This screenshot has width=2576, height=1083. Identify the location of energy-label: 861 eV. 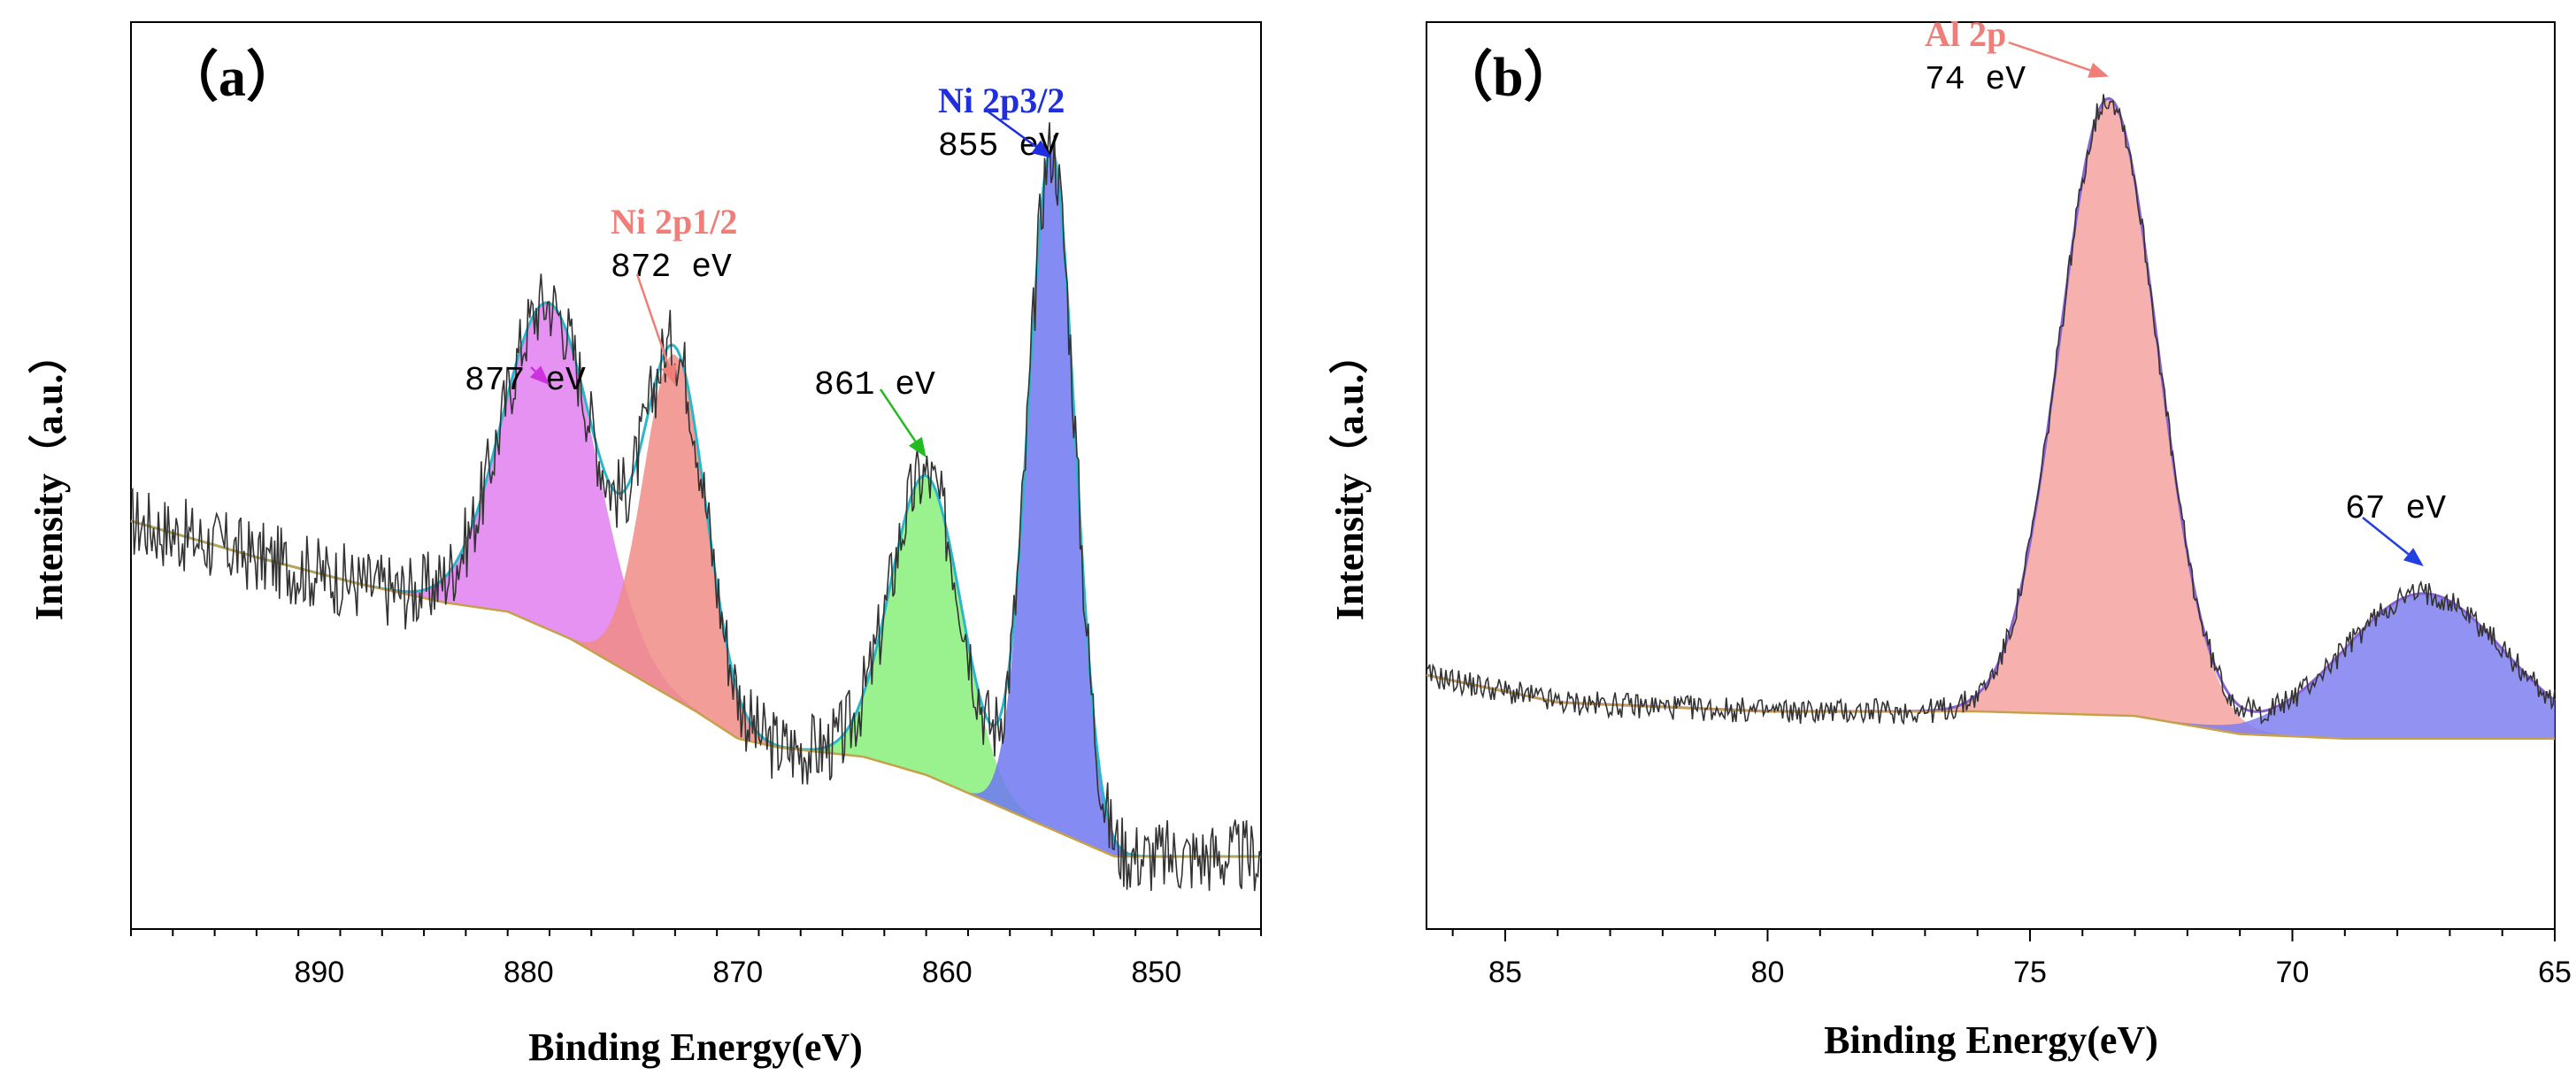
(874, 385).